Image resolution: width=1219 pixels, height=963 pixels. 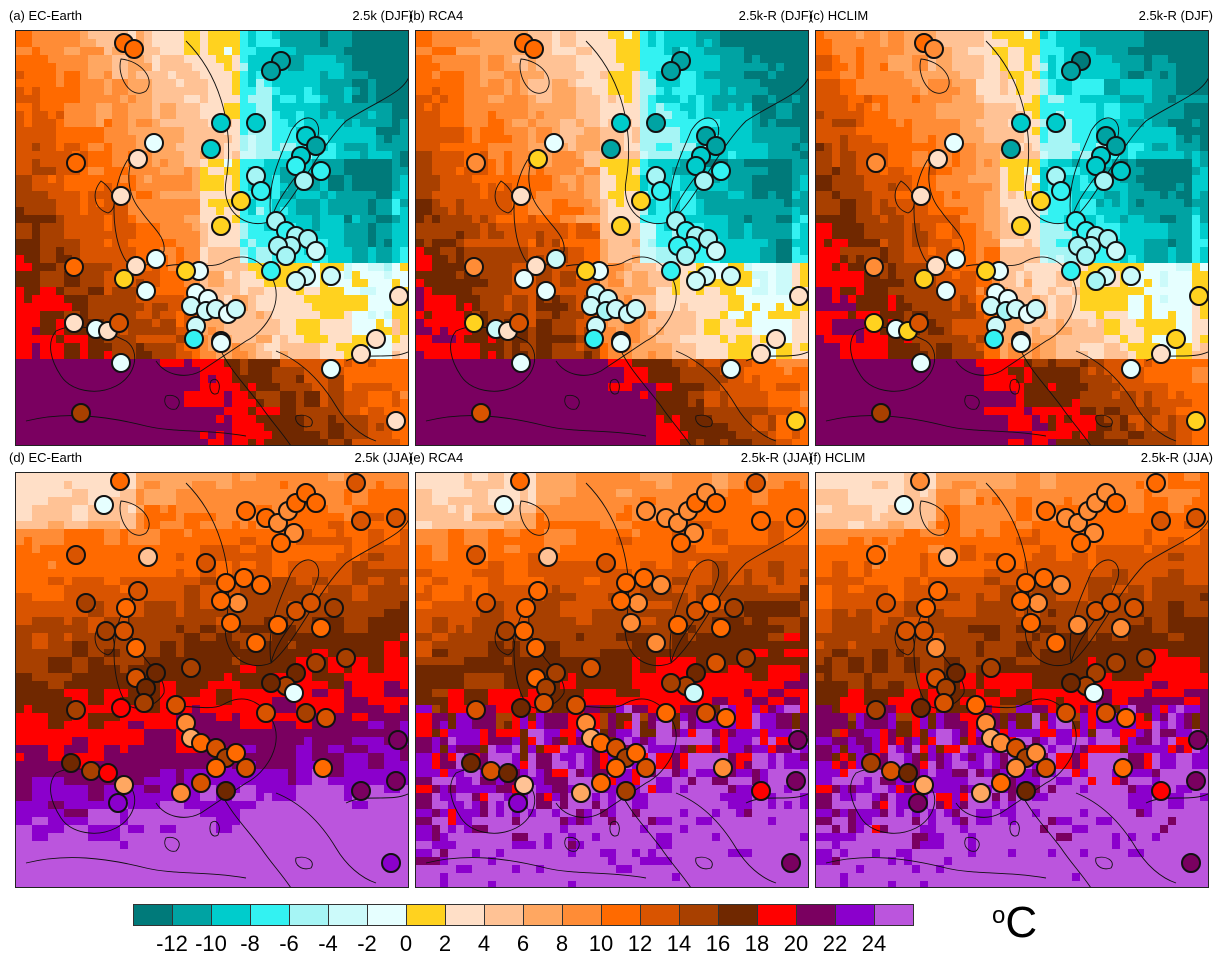 What do you see at coordinates (436, 15) in the screenshot?
I see `panel-title: (b) RCA4` at bounding box center [436, 15].